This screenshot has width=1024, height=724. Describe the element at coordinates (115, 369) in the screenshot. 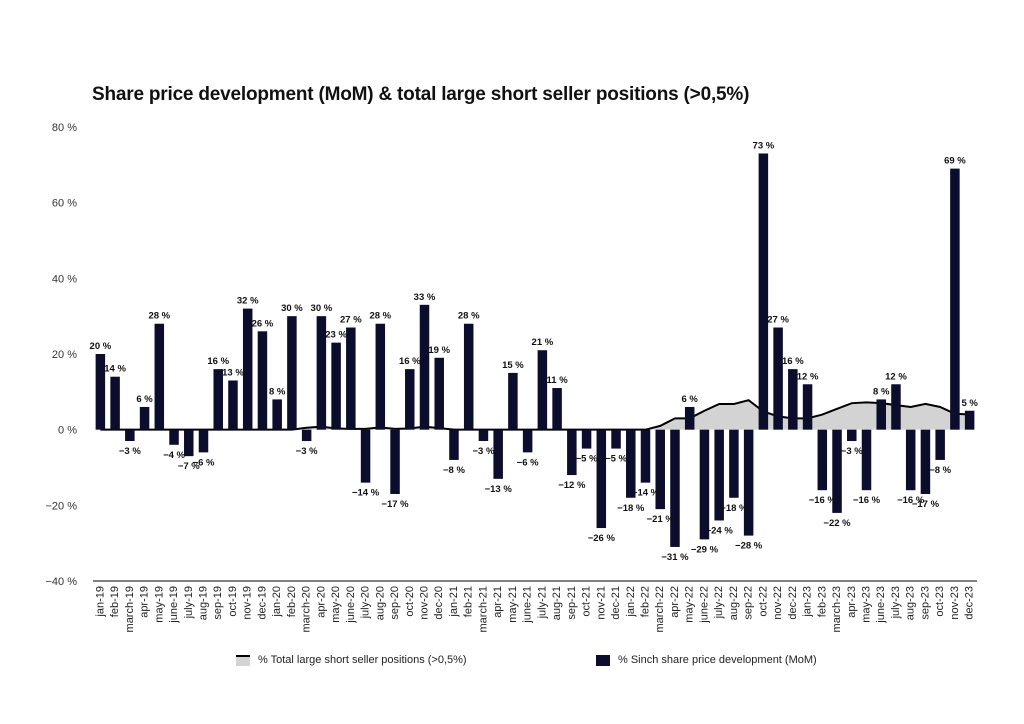

I see `bar-label-feb-19: 14 %` at that location.